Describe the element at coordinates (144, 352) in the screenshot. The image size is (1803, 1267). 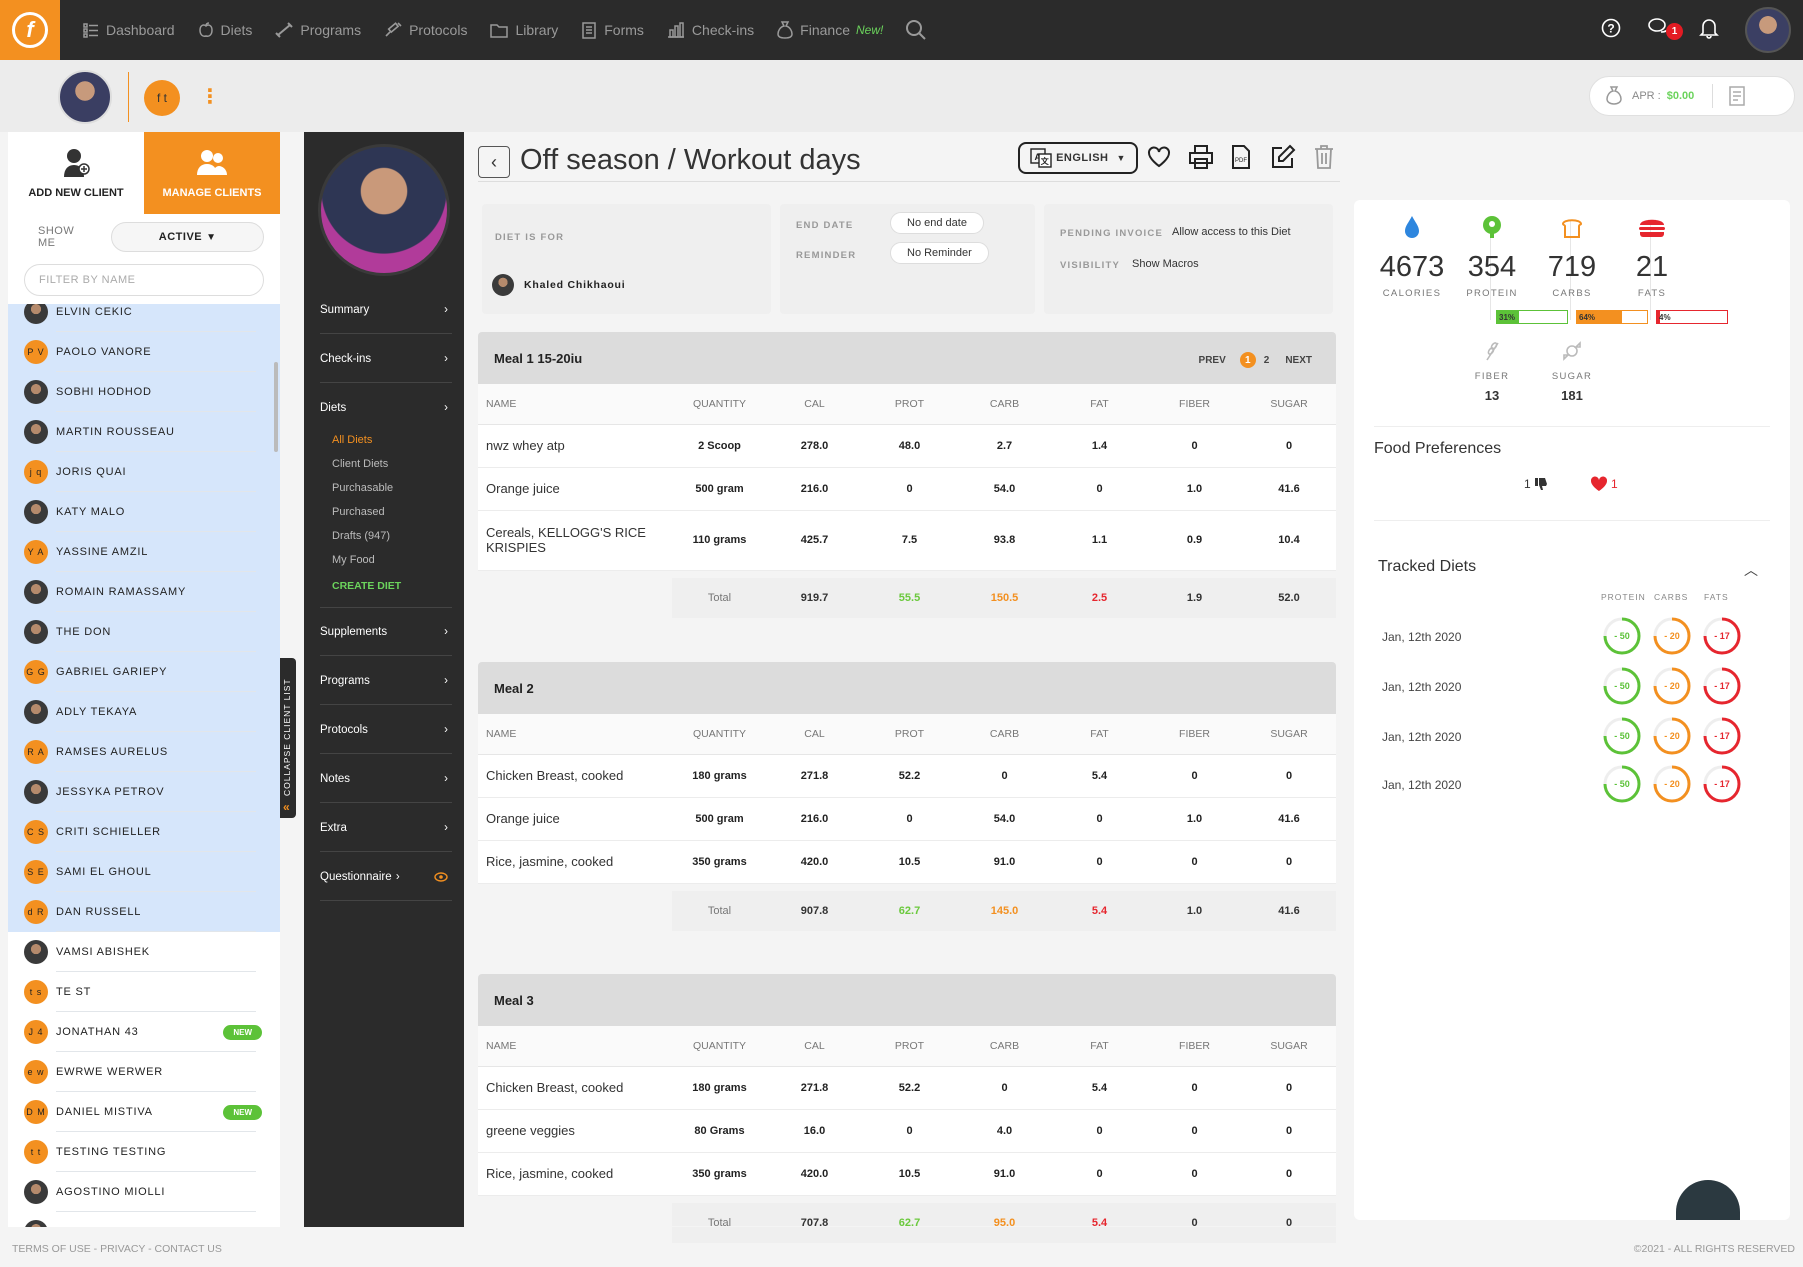
I see `client-list-item: P V PAOLO VANORE` at that location.